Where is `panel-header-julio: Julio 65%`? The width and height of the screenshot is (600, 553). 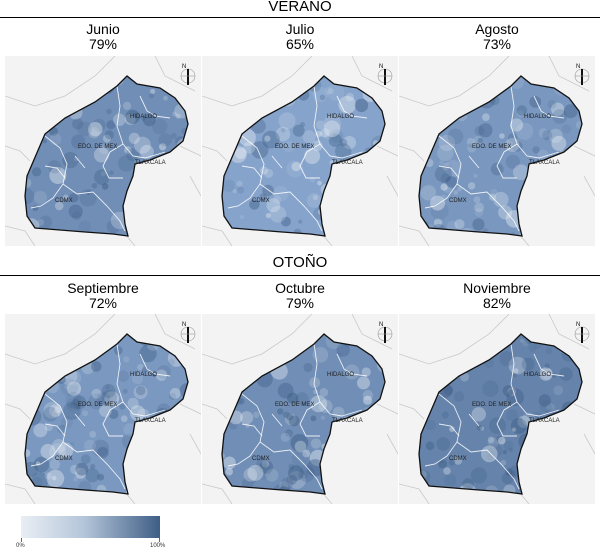 panel-header-julio: Julio 65% is located at coordinates (300, 37).